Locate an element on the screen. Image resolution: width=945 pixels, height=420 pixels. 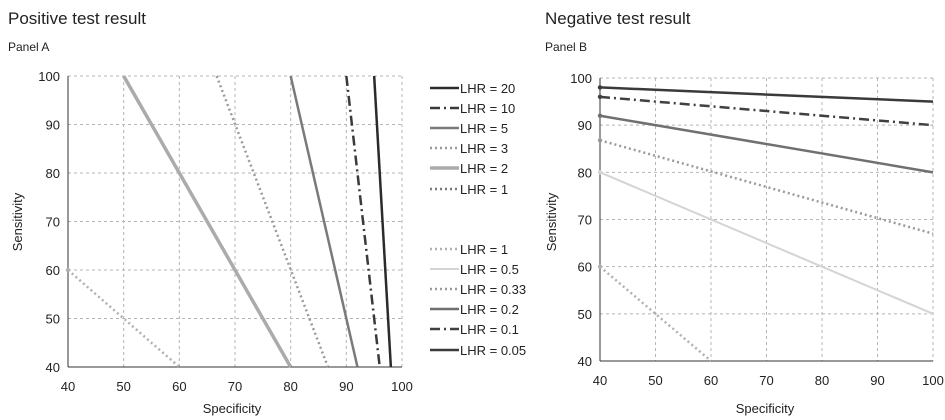
panel-b-series-line-n02 is located at coordinates (766, 144).